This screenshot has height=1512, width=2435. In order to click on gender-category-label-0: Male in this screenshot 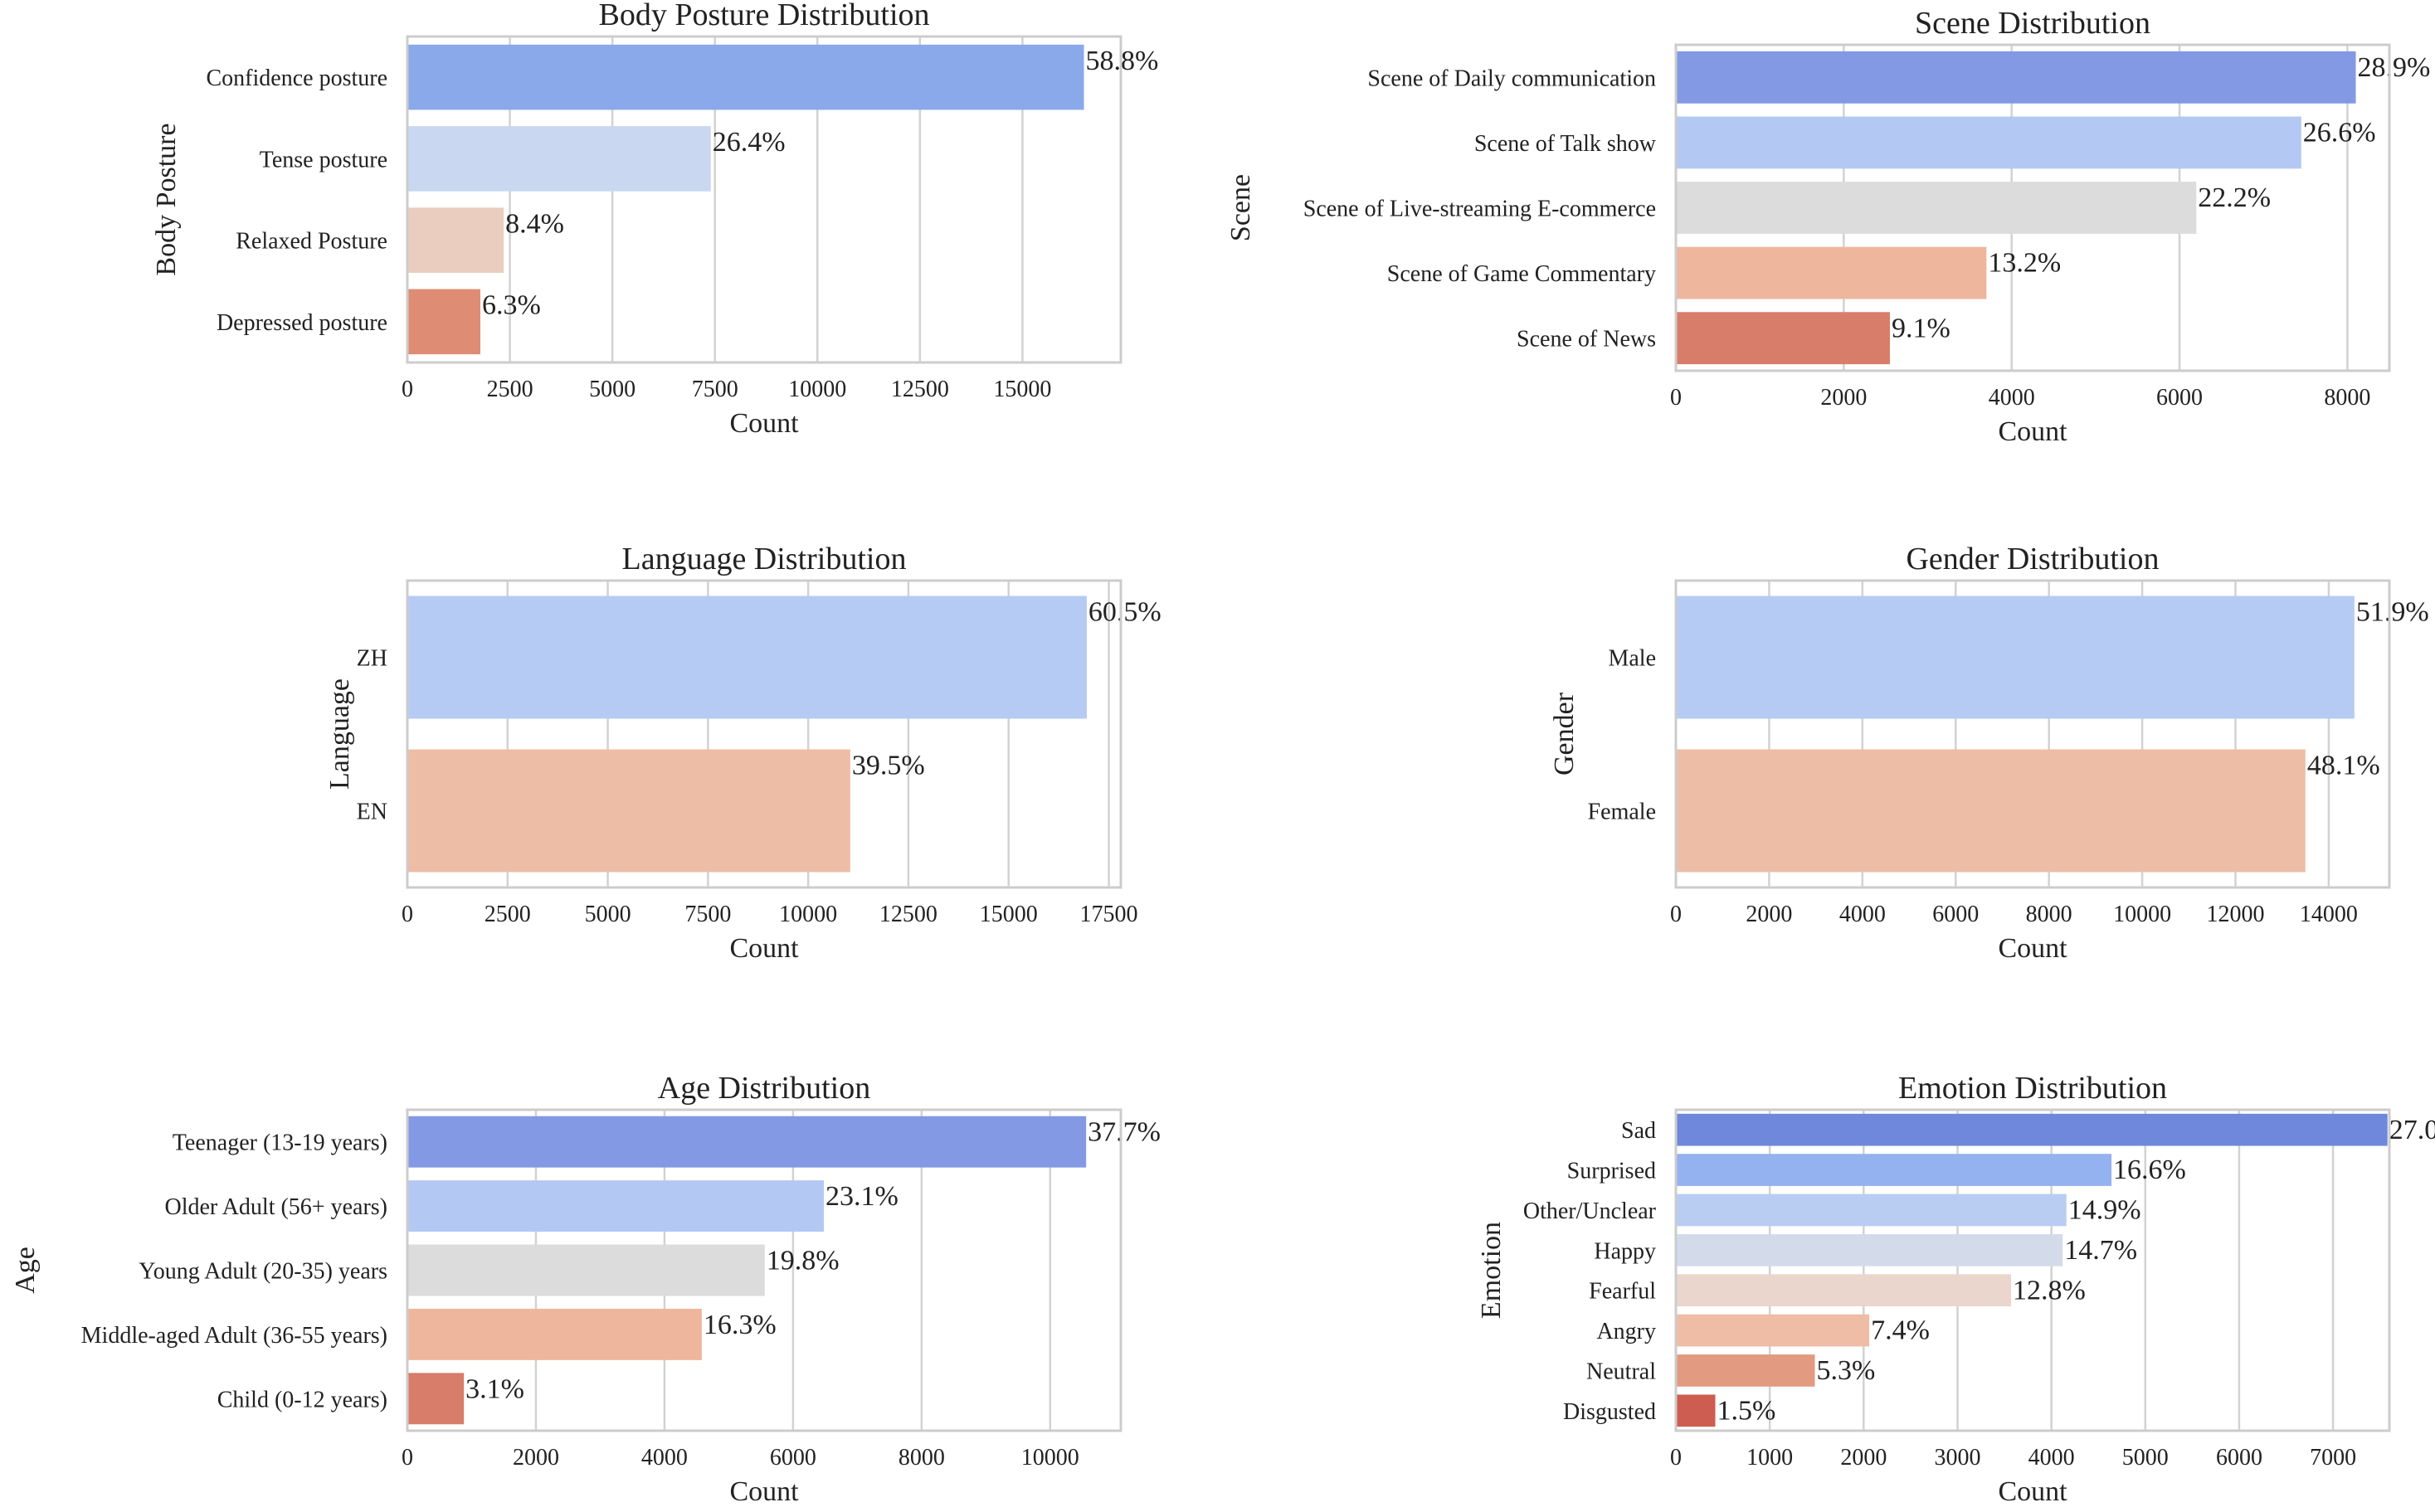, I will do `click(1632, 659)`.